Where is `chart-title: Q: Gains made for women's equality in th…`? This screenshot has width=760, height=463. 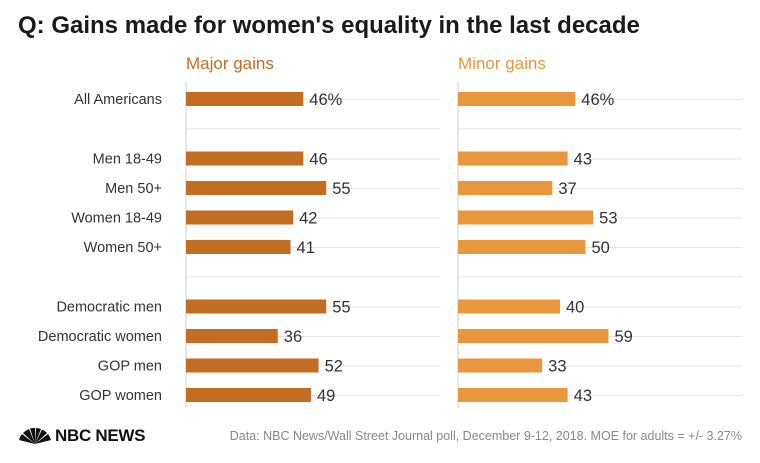 chart-title: Q: Gains made for women's equality in th… is located at coordinates (329, 25).